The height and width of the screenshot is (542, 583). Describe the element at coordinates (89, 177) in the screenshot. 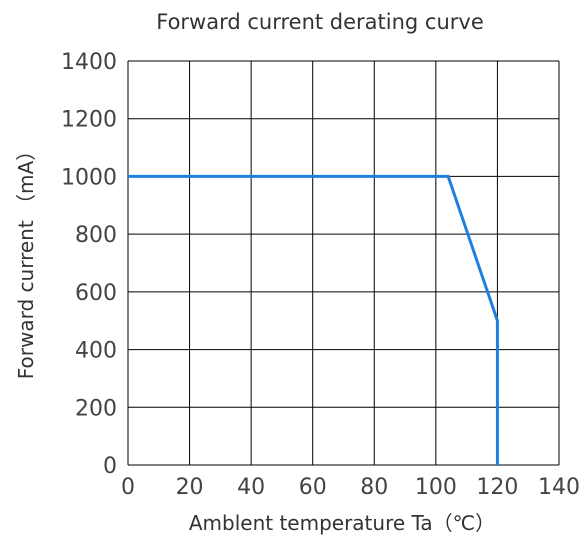

I see `y-tick-label: 1000` at that location.